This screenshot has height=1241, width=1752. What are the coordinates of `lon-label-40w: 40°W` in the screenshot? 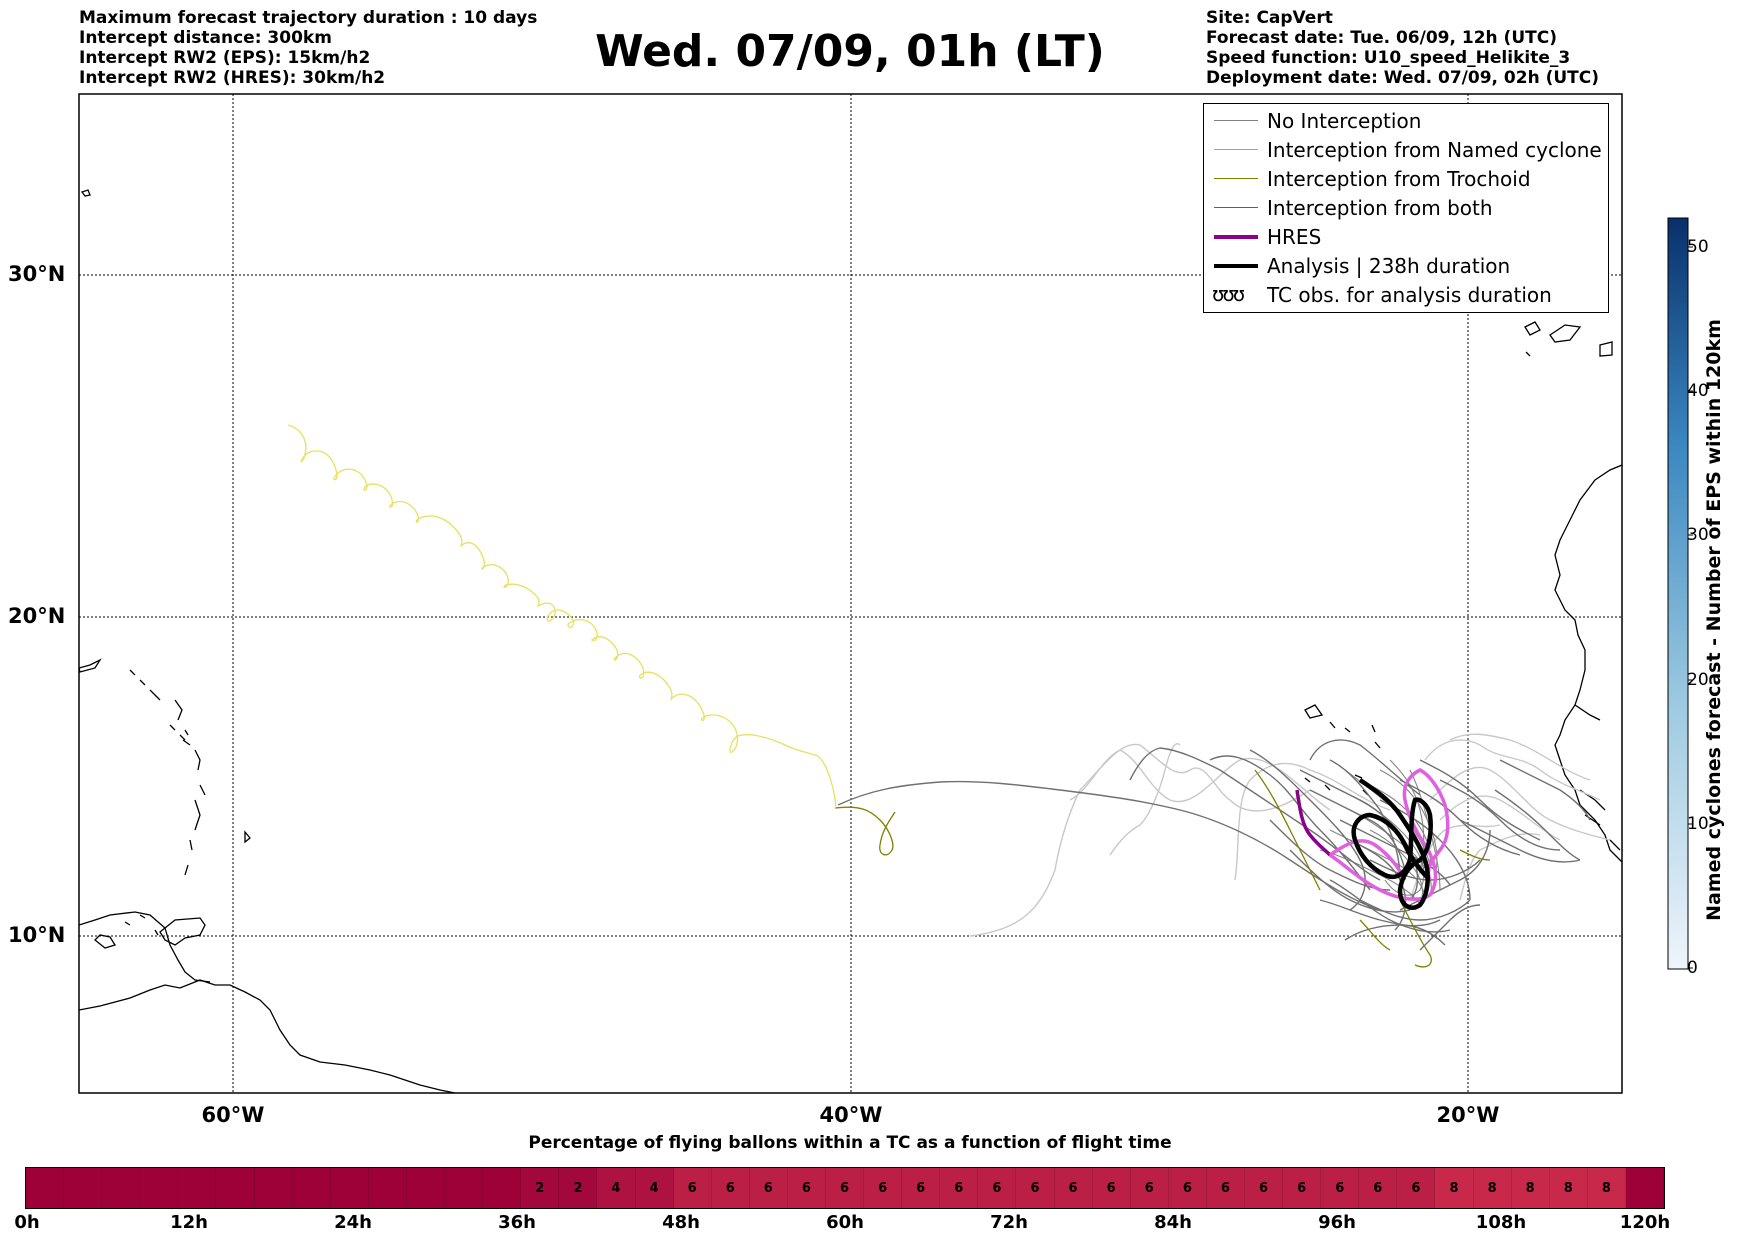 It's located at (851, 1115).